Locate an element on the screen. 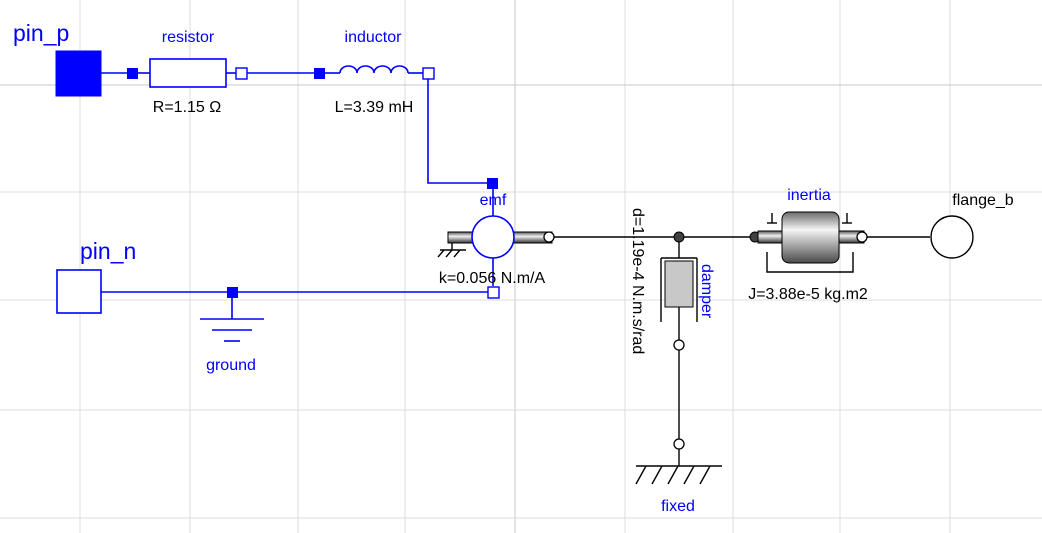 The image size is (1042, 533). fixed-name: fixed is located at coordinates (678, 506).